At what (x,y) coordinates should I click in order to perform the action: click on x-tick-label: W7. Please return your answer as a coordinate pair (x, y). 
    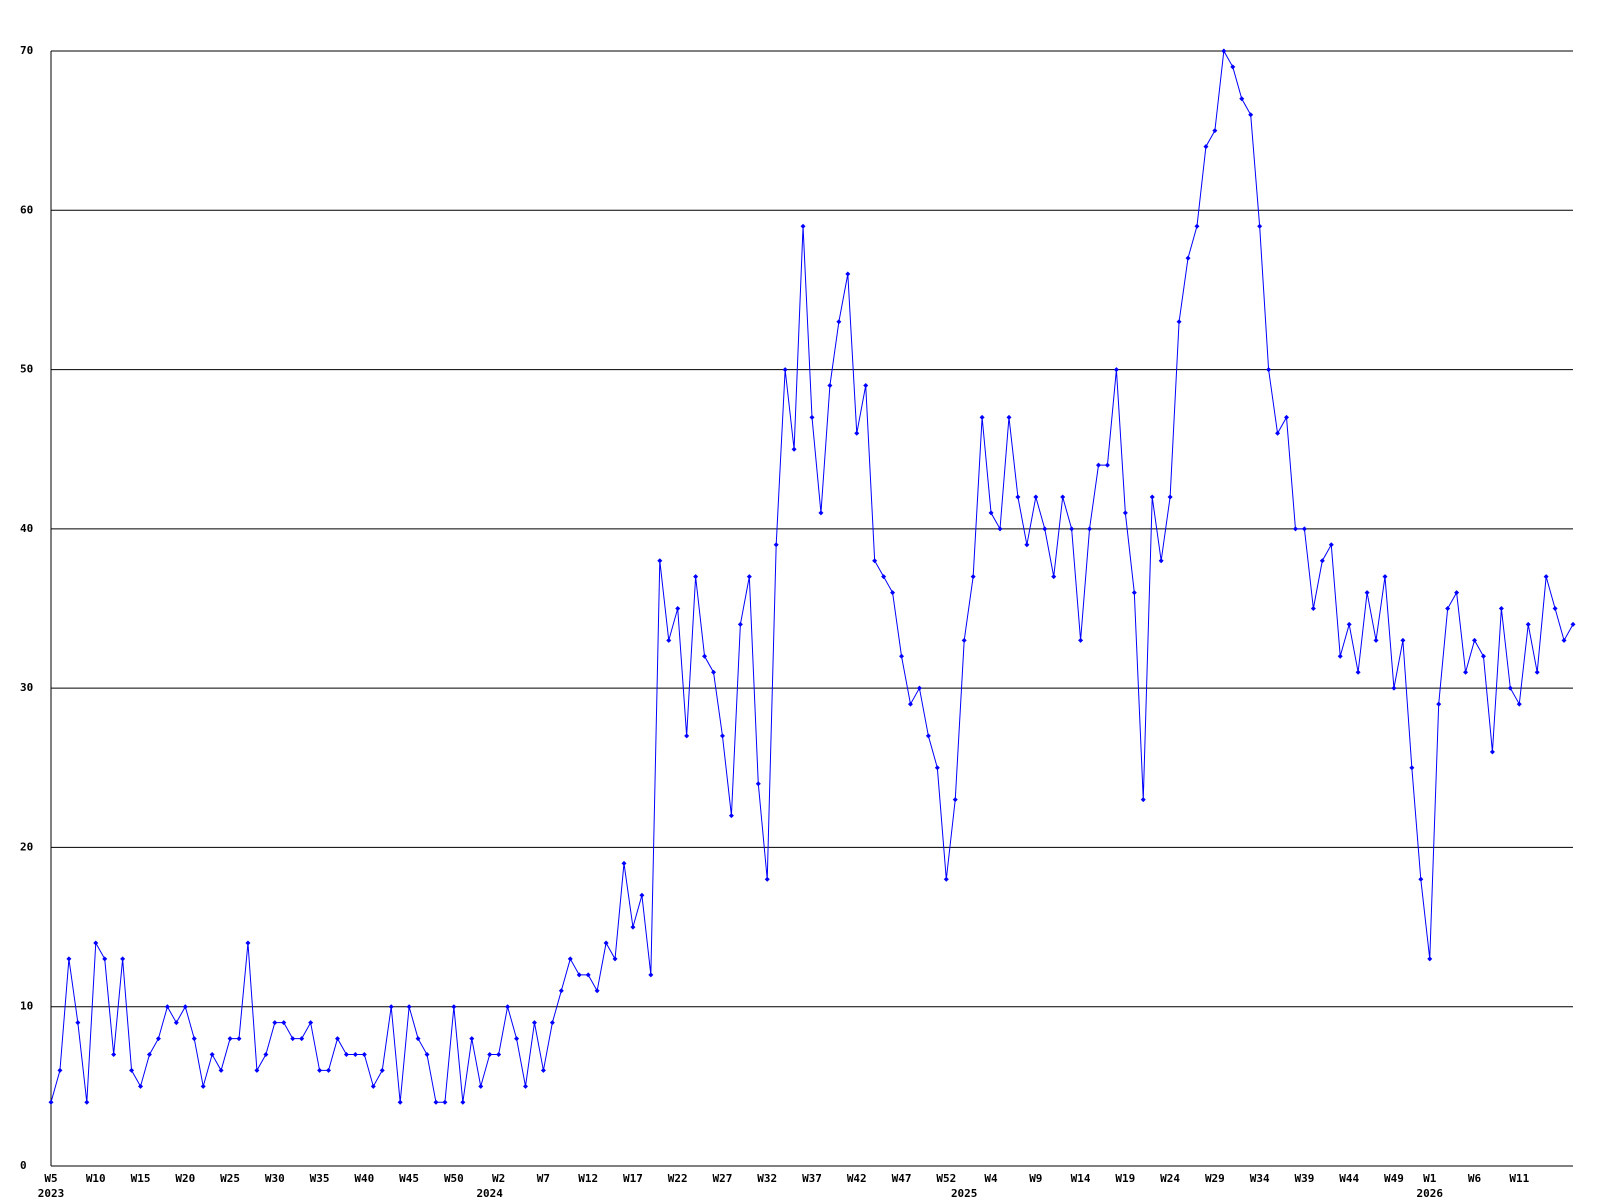
    Looking at the image, I should click on (543, 1178).